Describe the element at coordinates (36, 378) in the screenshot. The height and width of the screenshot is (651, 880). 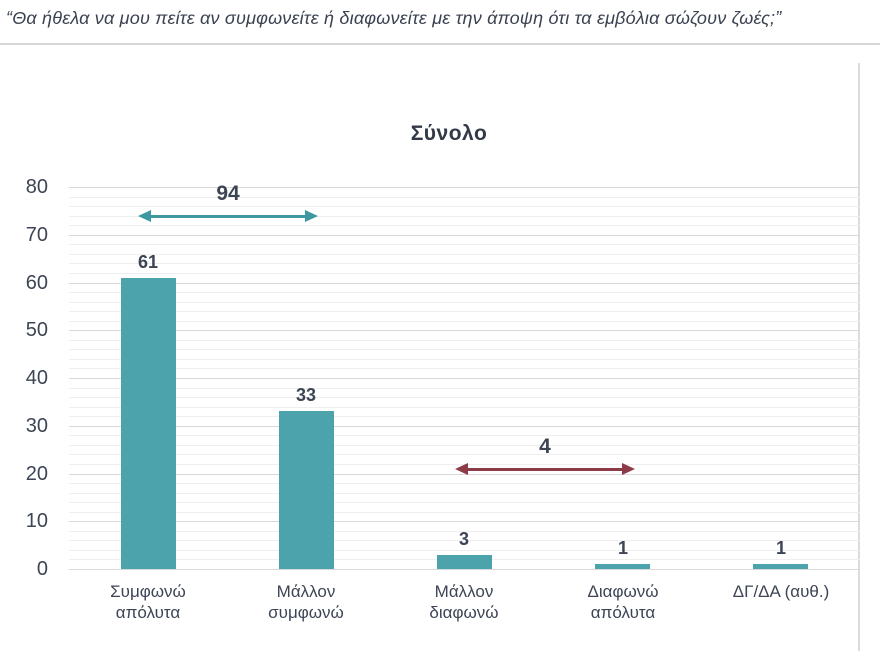
I see `y-tick-label: 40` at that location.